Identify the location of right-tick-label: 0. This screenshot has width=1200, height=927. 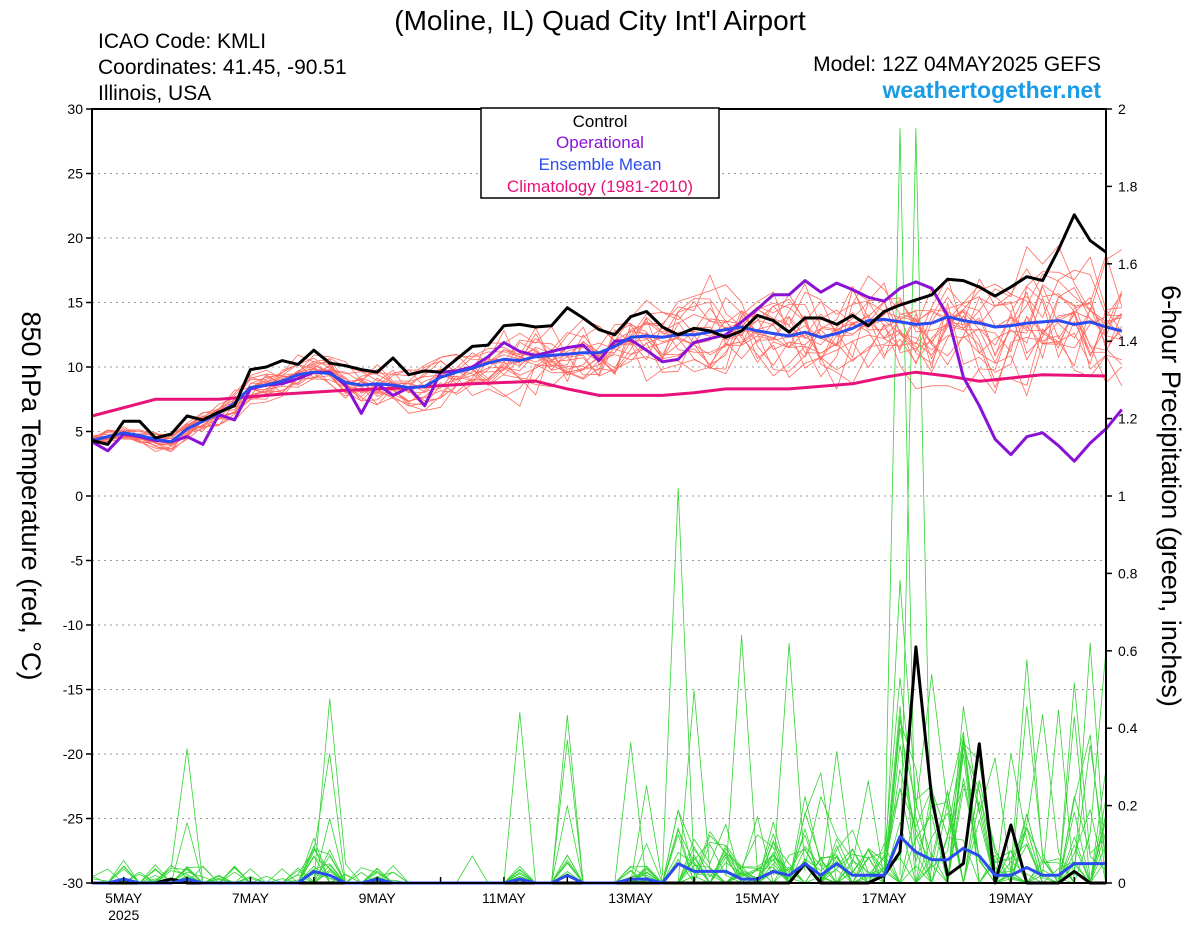
(1122, 883).